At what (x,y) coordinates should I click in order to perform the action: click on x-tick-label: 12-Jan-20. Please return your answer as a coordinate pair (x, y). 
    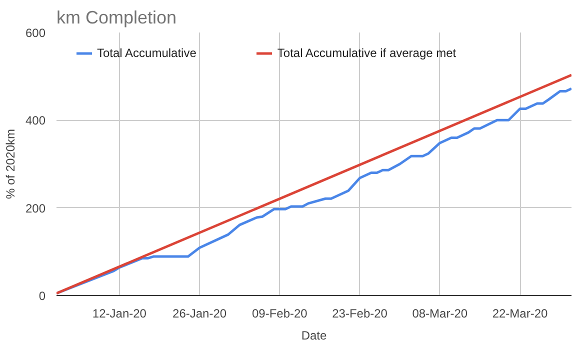
    Looking at the image, I should click on (119, 313).